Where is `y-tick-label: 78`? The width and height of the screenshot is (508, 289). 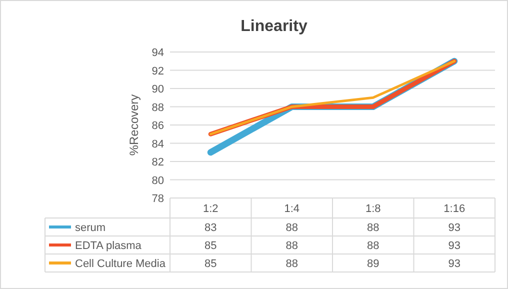 y-tick-label: 78 is located at coordinates (158, 199).